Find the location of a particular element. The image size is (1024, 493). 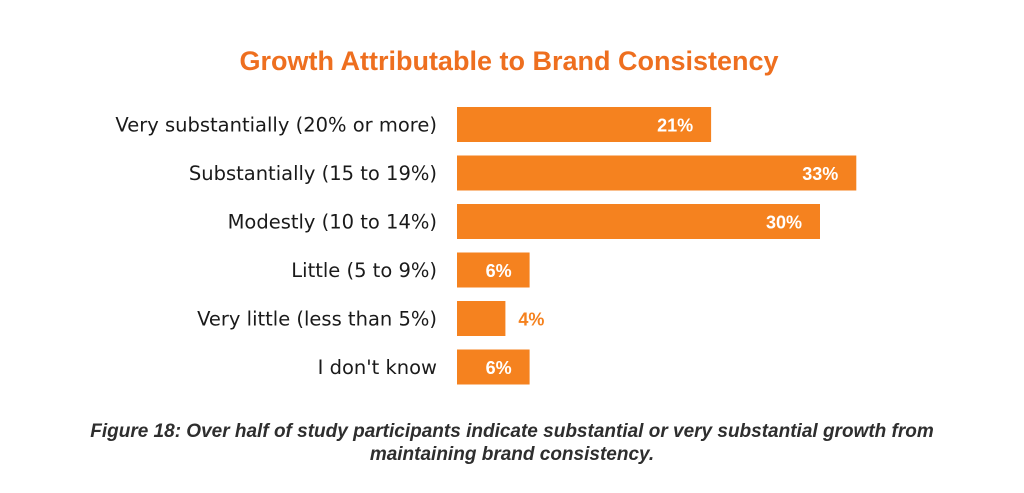

bar-value-label: 21% is located at coordinates (675, 126).